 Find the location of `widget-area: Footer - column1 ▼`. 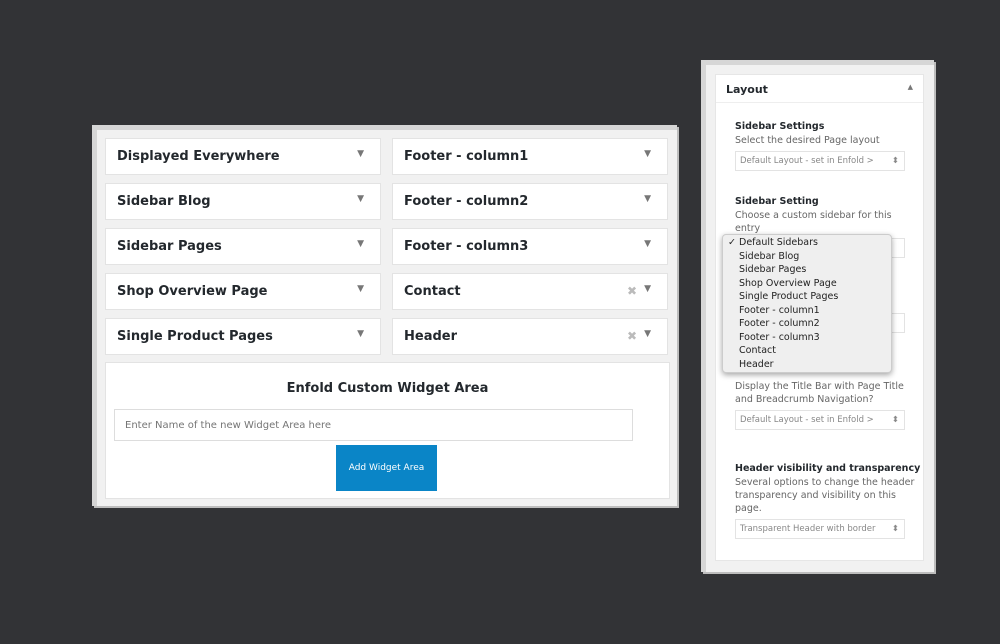

widget-area: Footer - column1 ▼ is located at coordinates (530, 156).